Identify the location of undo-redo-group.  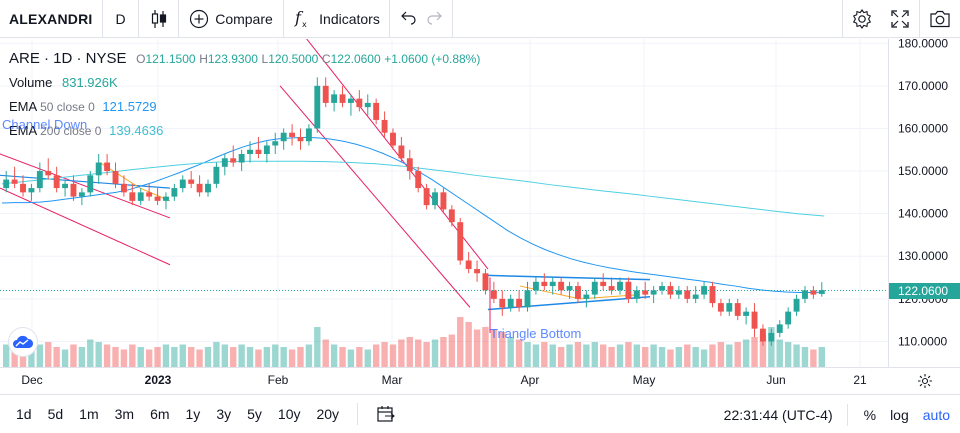
(421, 19).